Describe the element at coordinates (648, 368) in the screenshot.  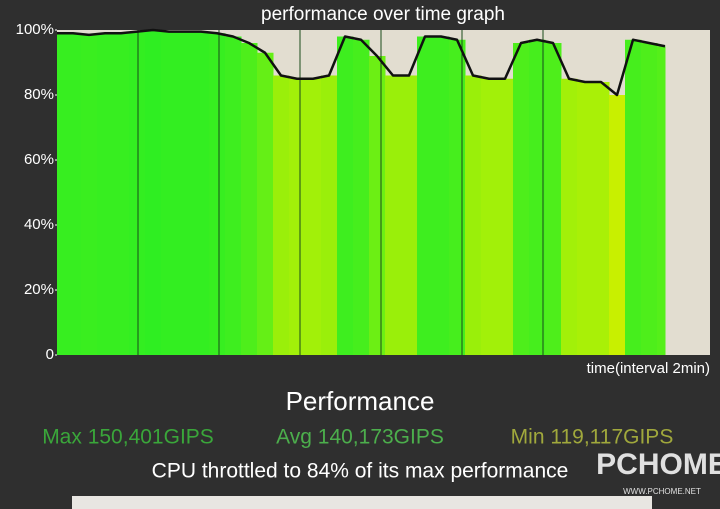
I see `x-axis-label: time(interval 2min)` at that location.